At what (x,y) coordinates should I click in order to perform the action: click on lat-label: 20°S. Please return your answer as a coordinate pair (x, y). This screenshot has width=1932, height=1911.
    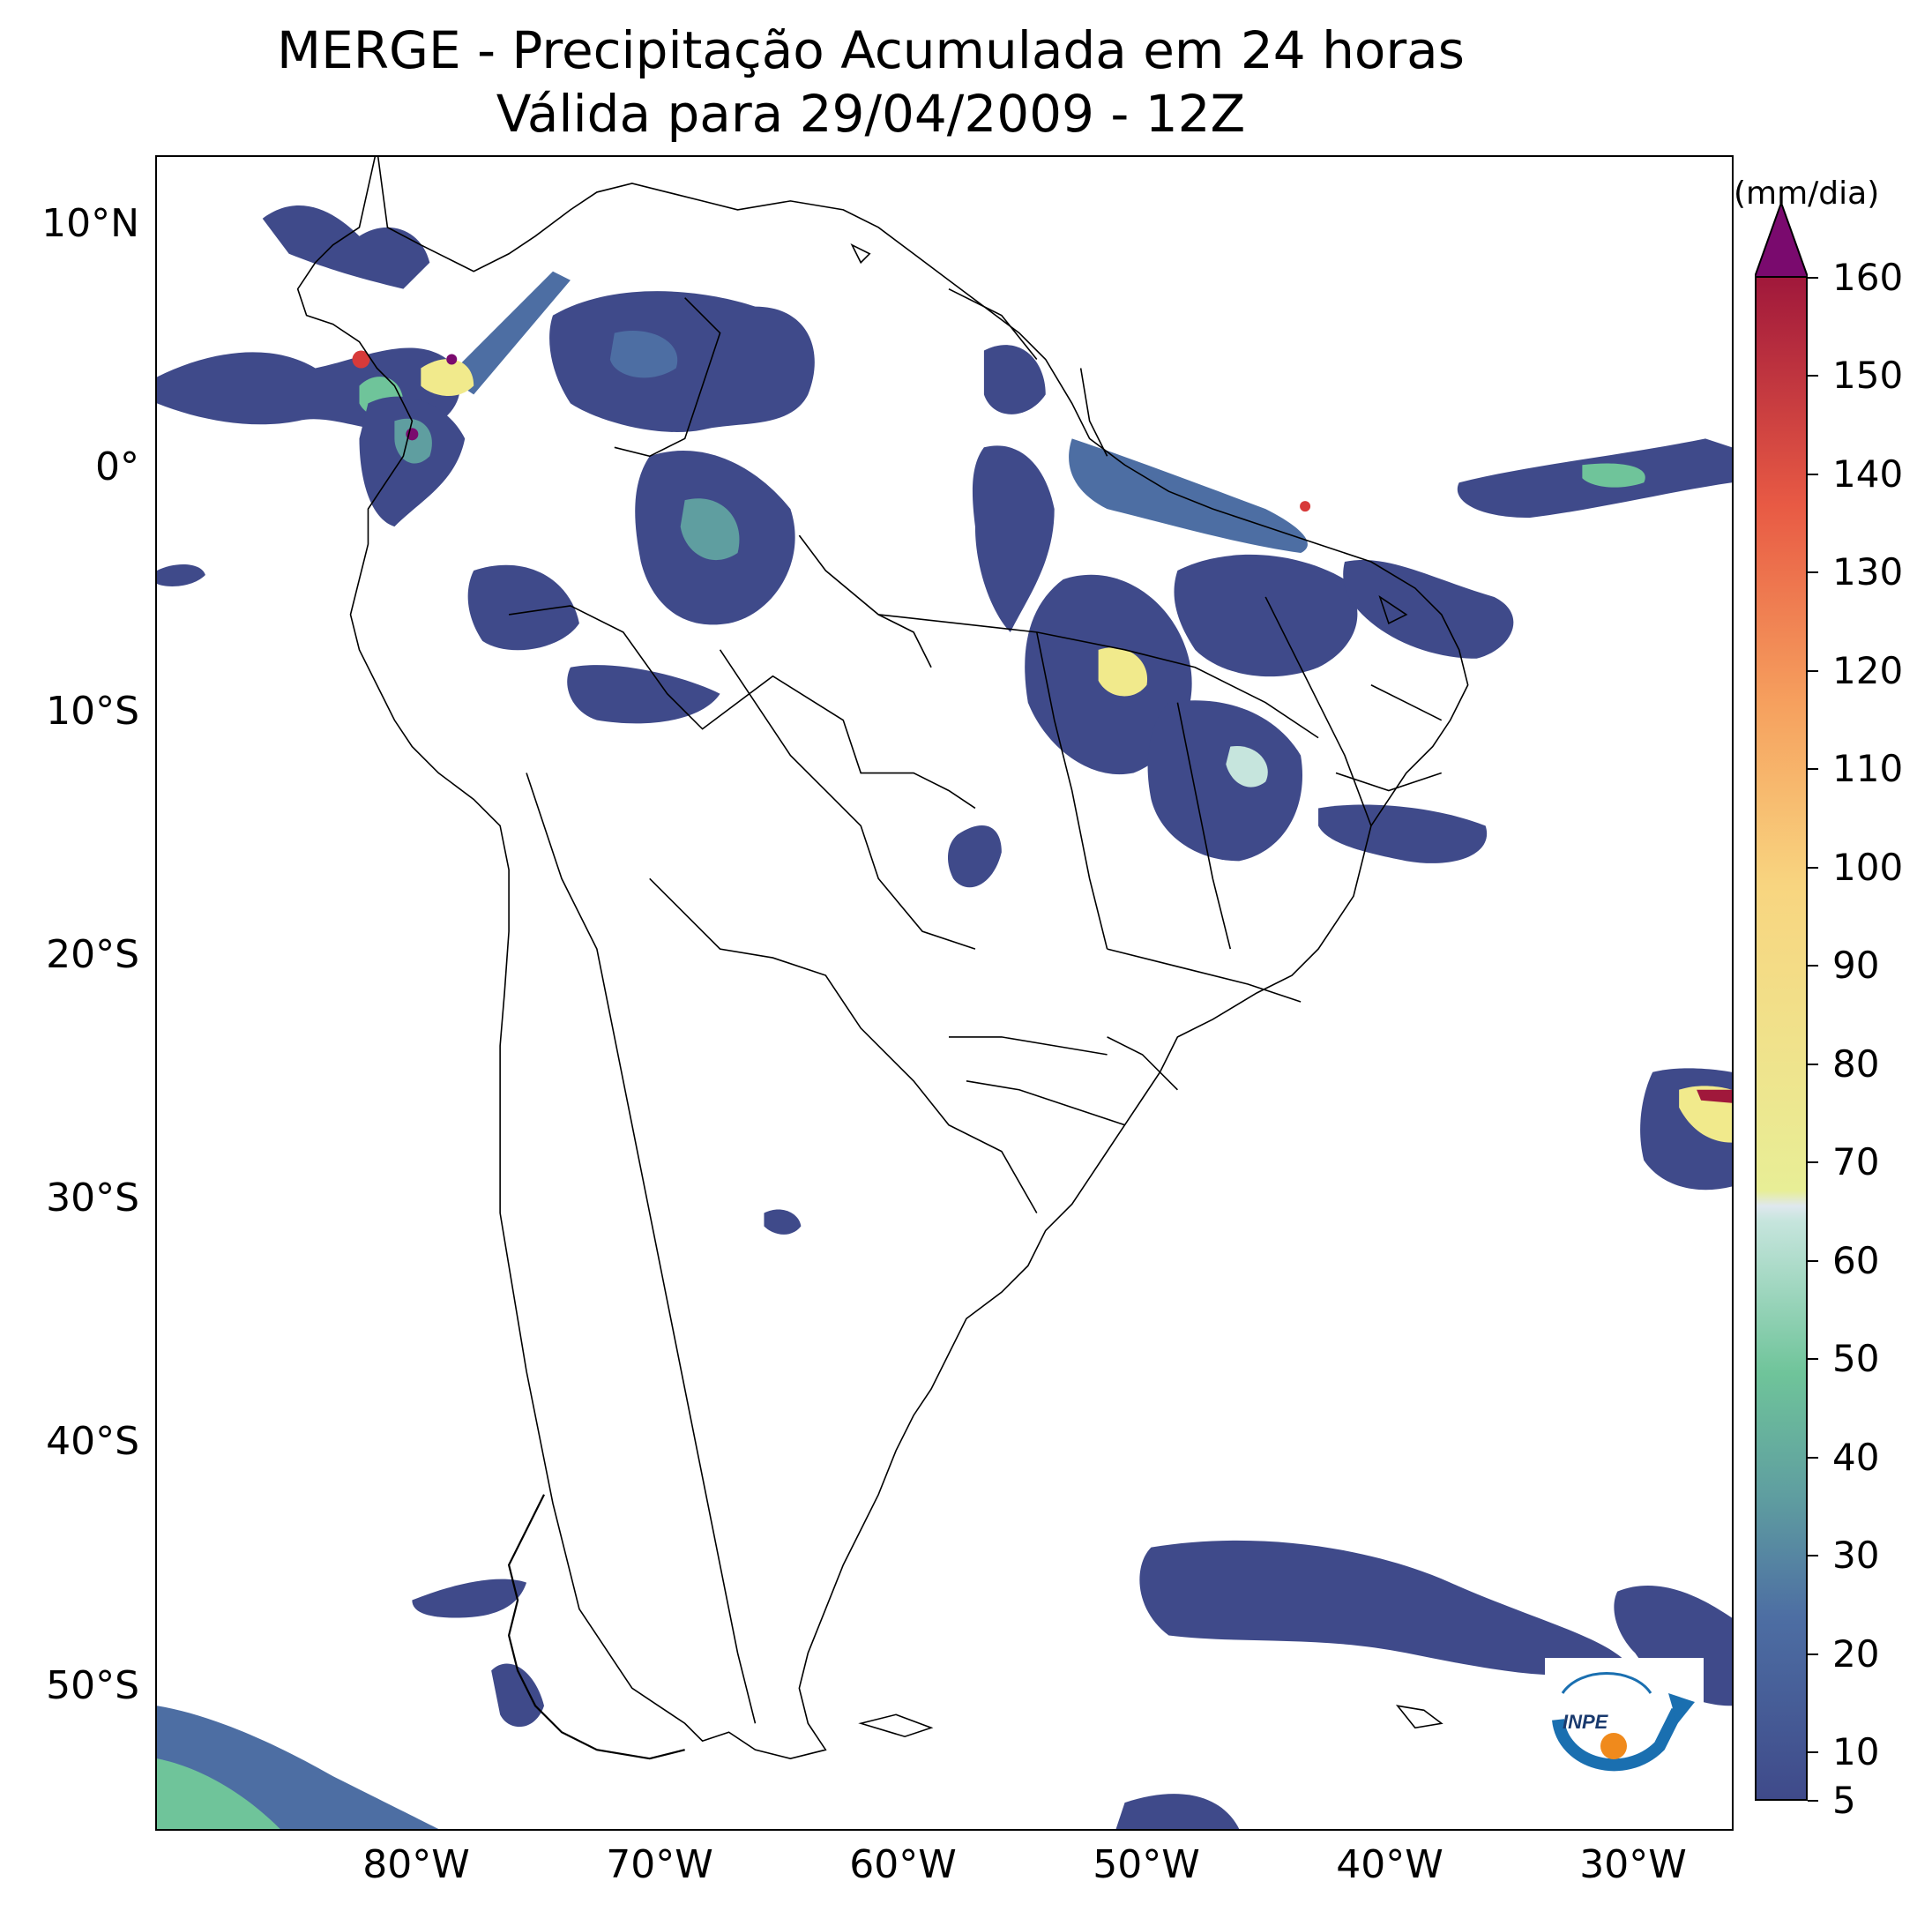
    Looking at the image, I should click on (92, 955).